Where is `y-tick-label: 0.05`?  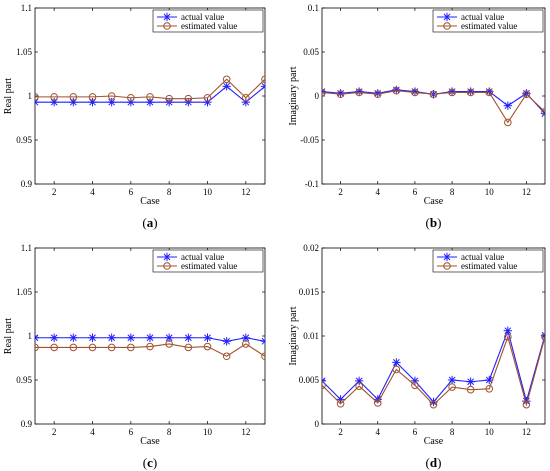
y-tick-label: 0.05 is located at coordinates (311, 52).